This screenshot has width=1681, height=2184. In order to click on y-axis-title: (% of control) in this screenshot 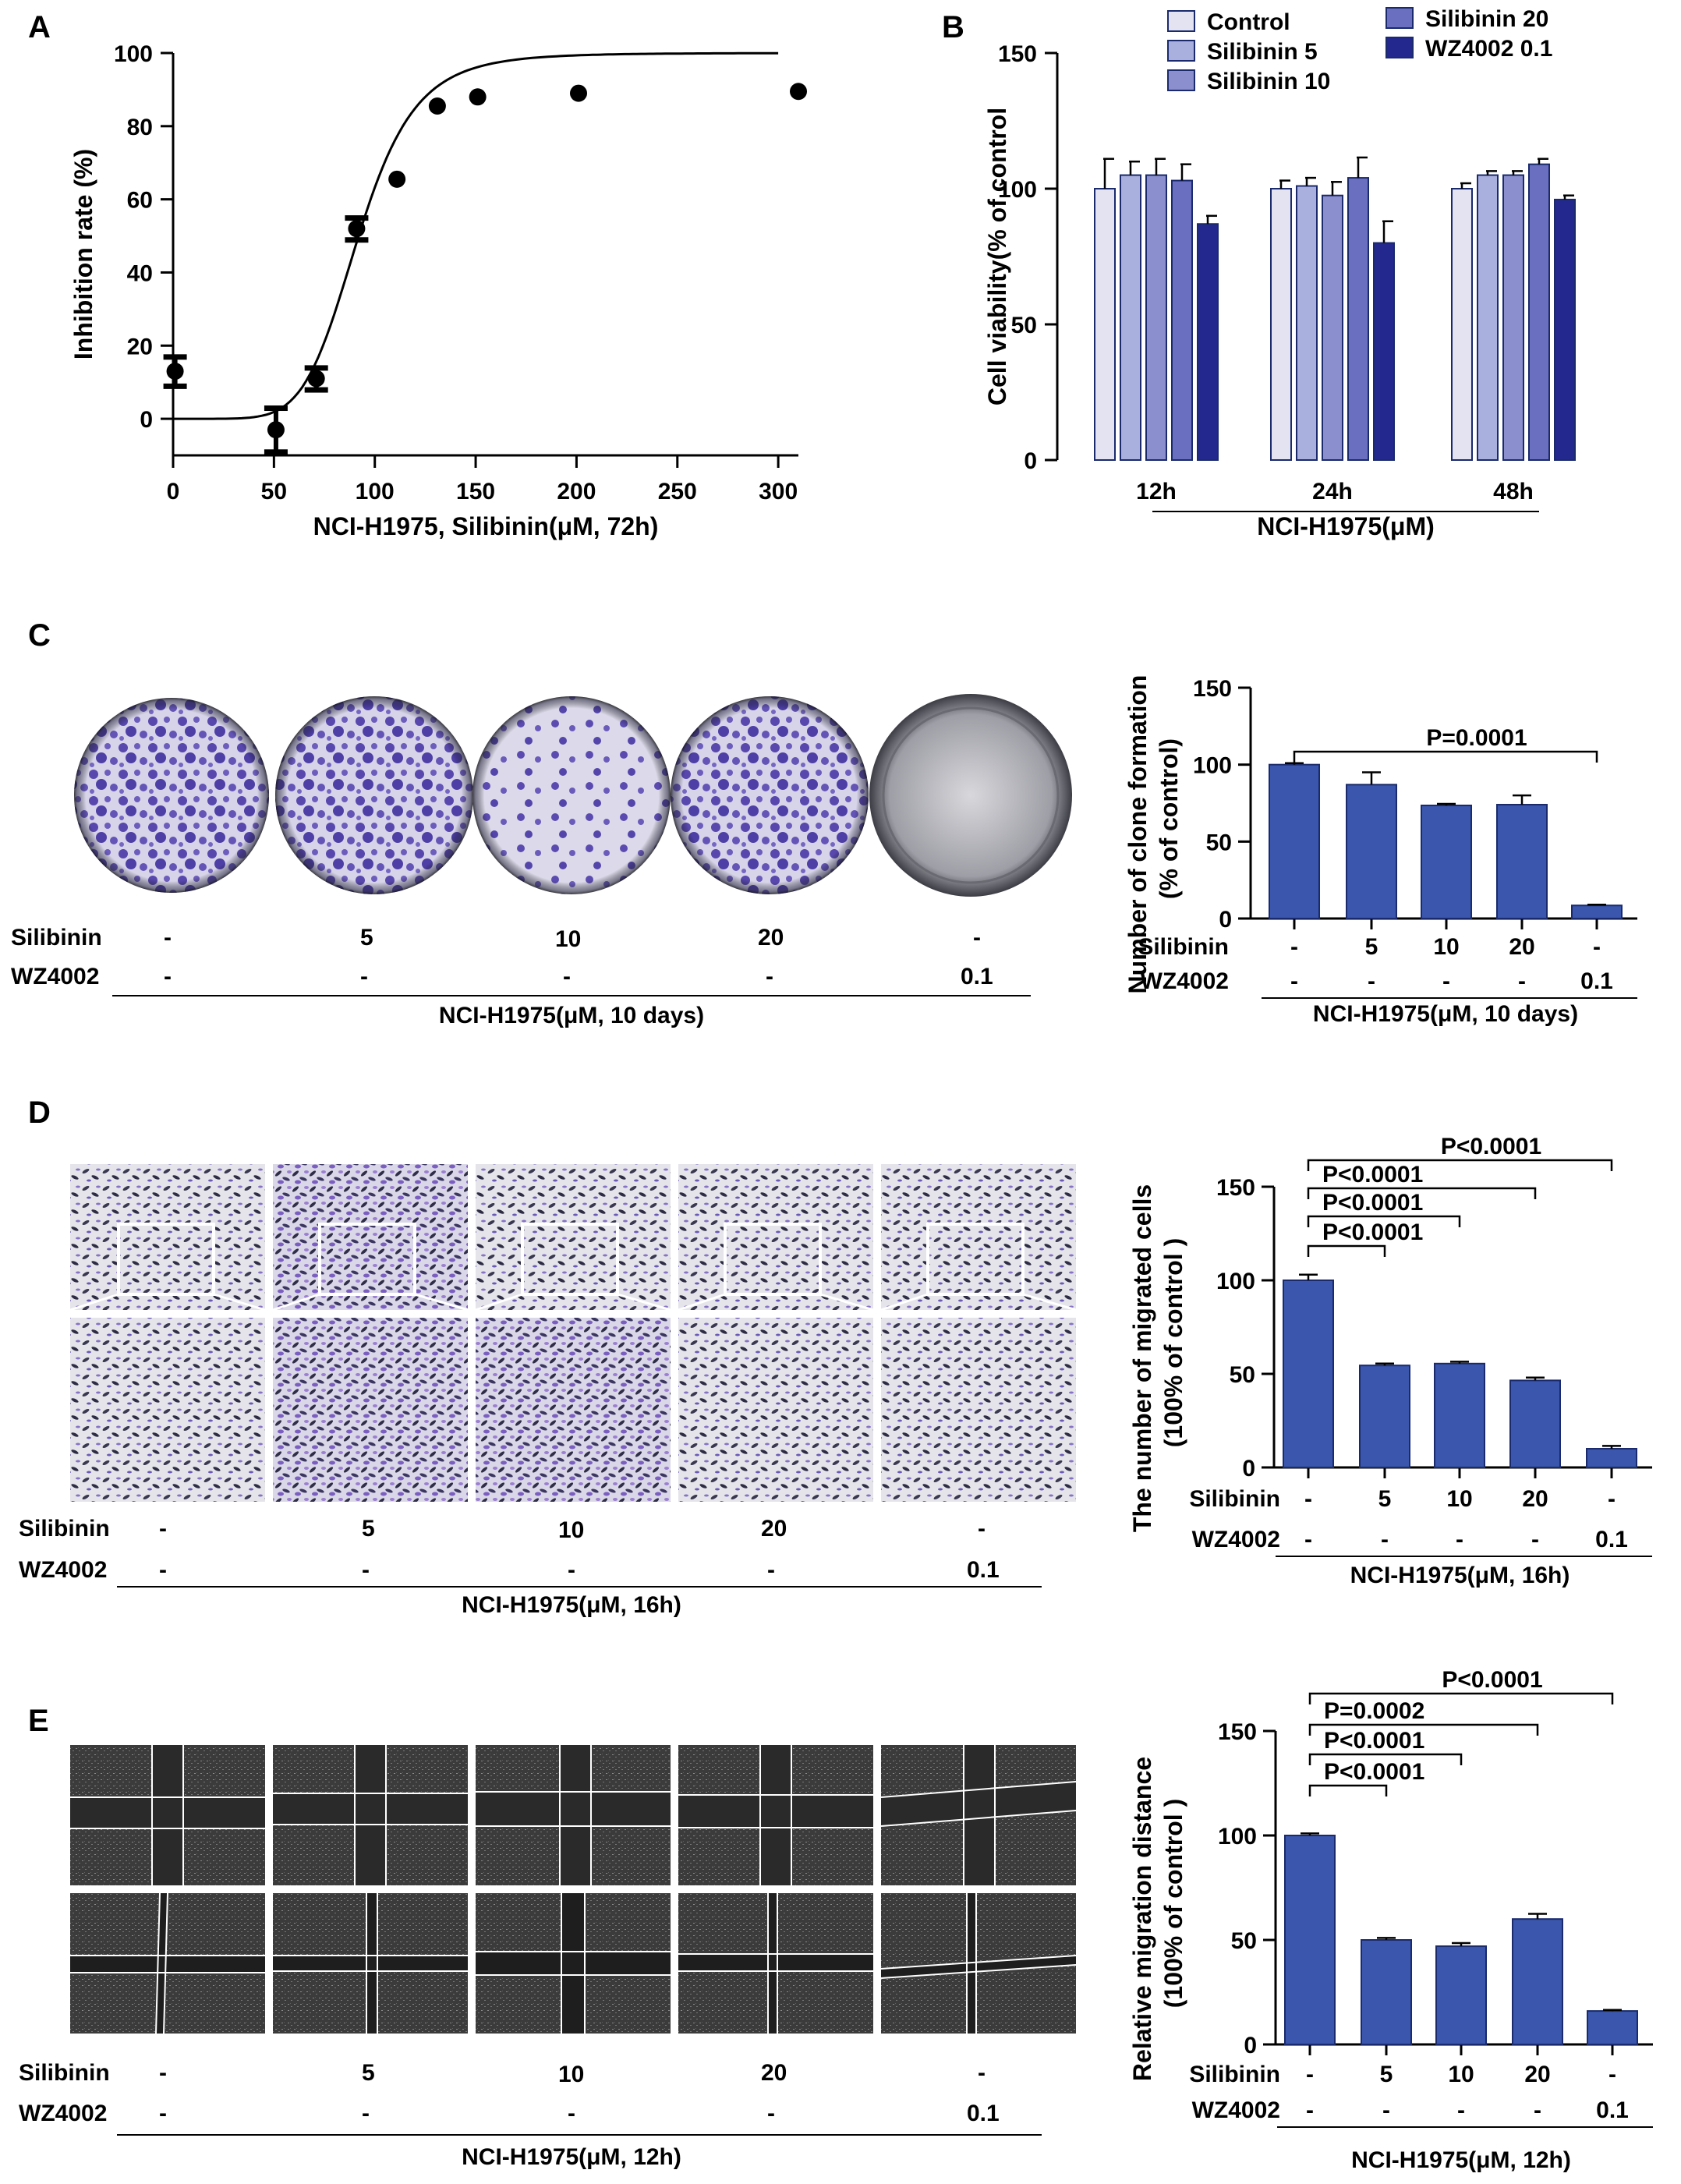, I will do `click(1169, 819)`.